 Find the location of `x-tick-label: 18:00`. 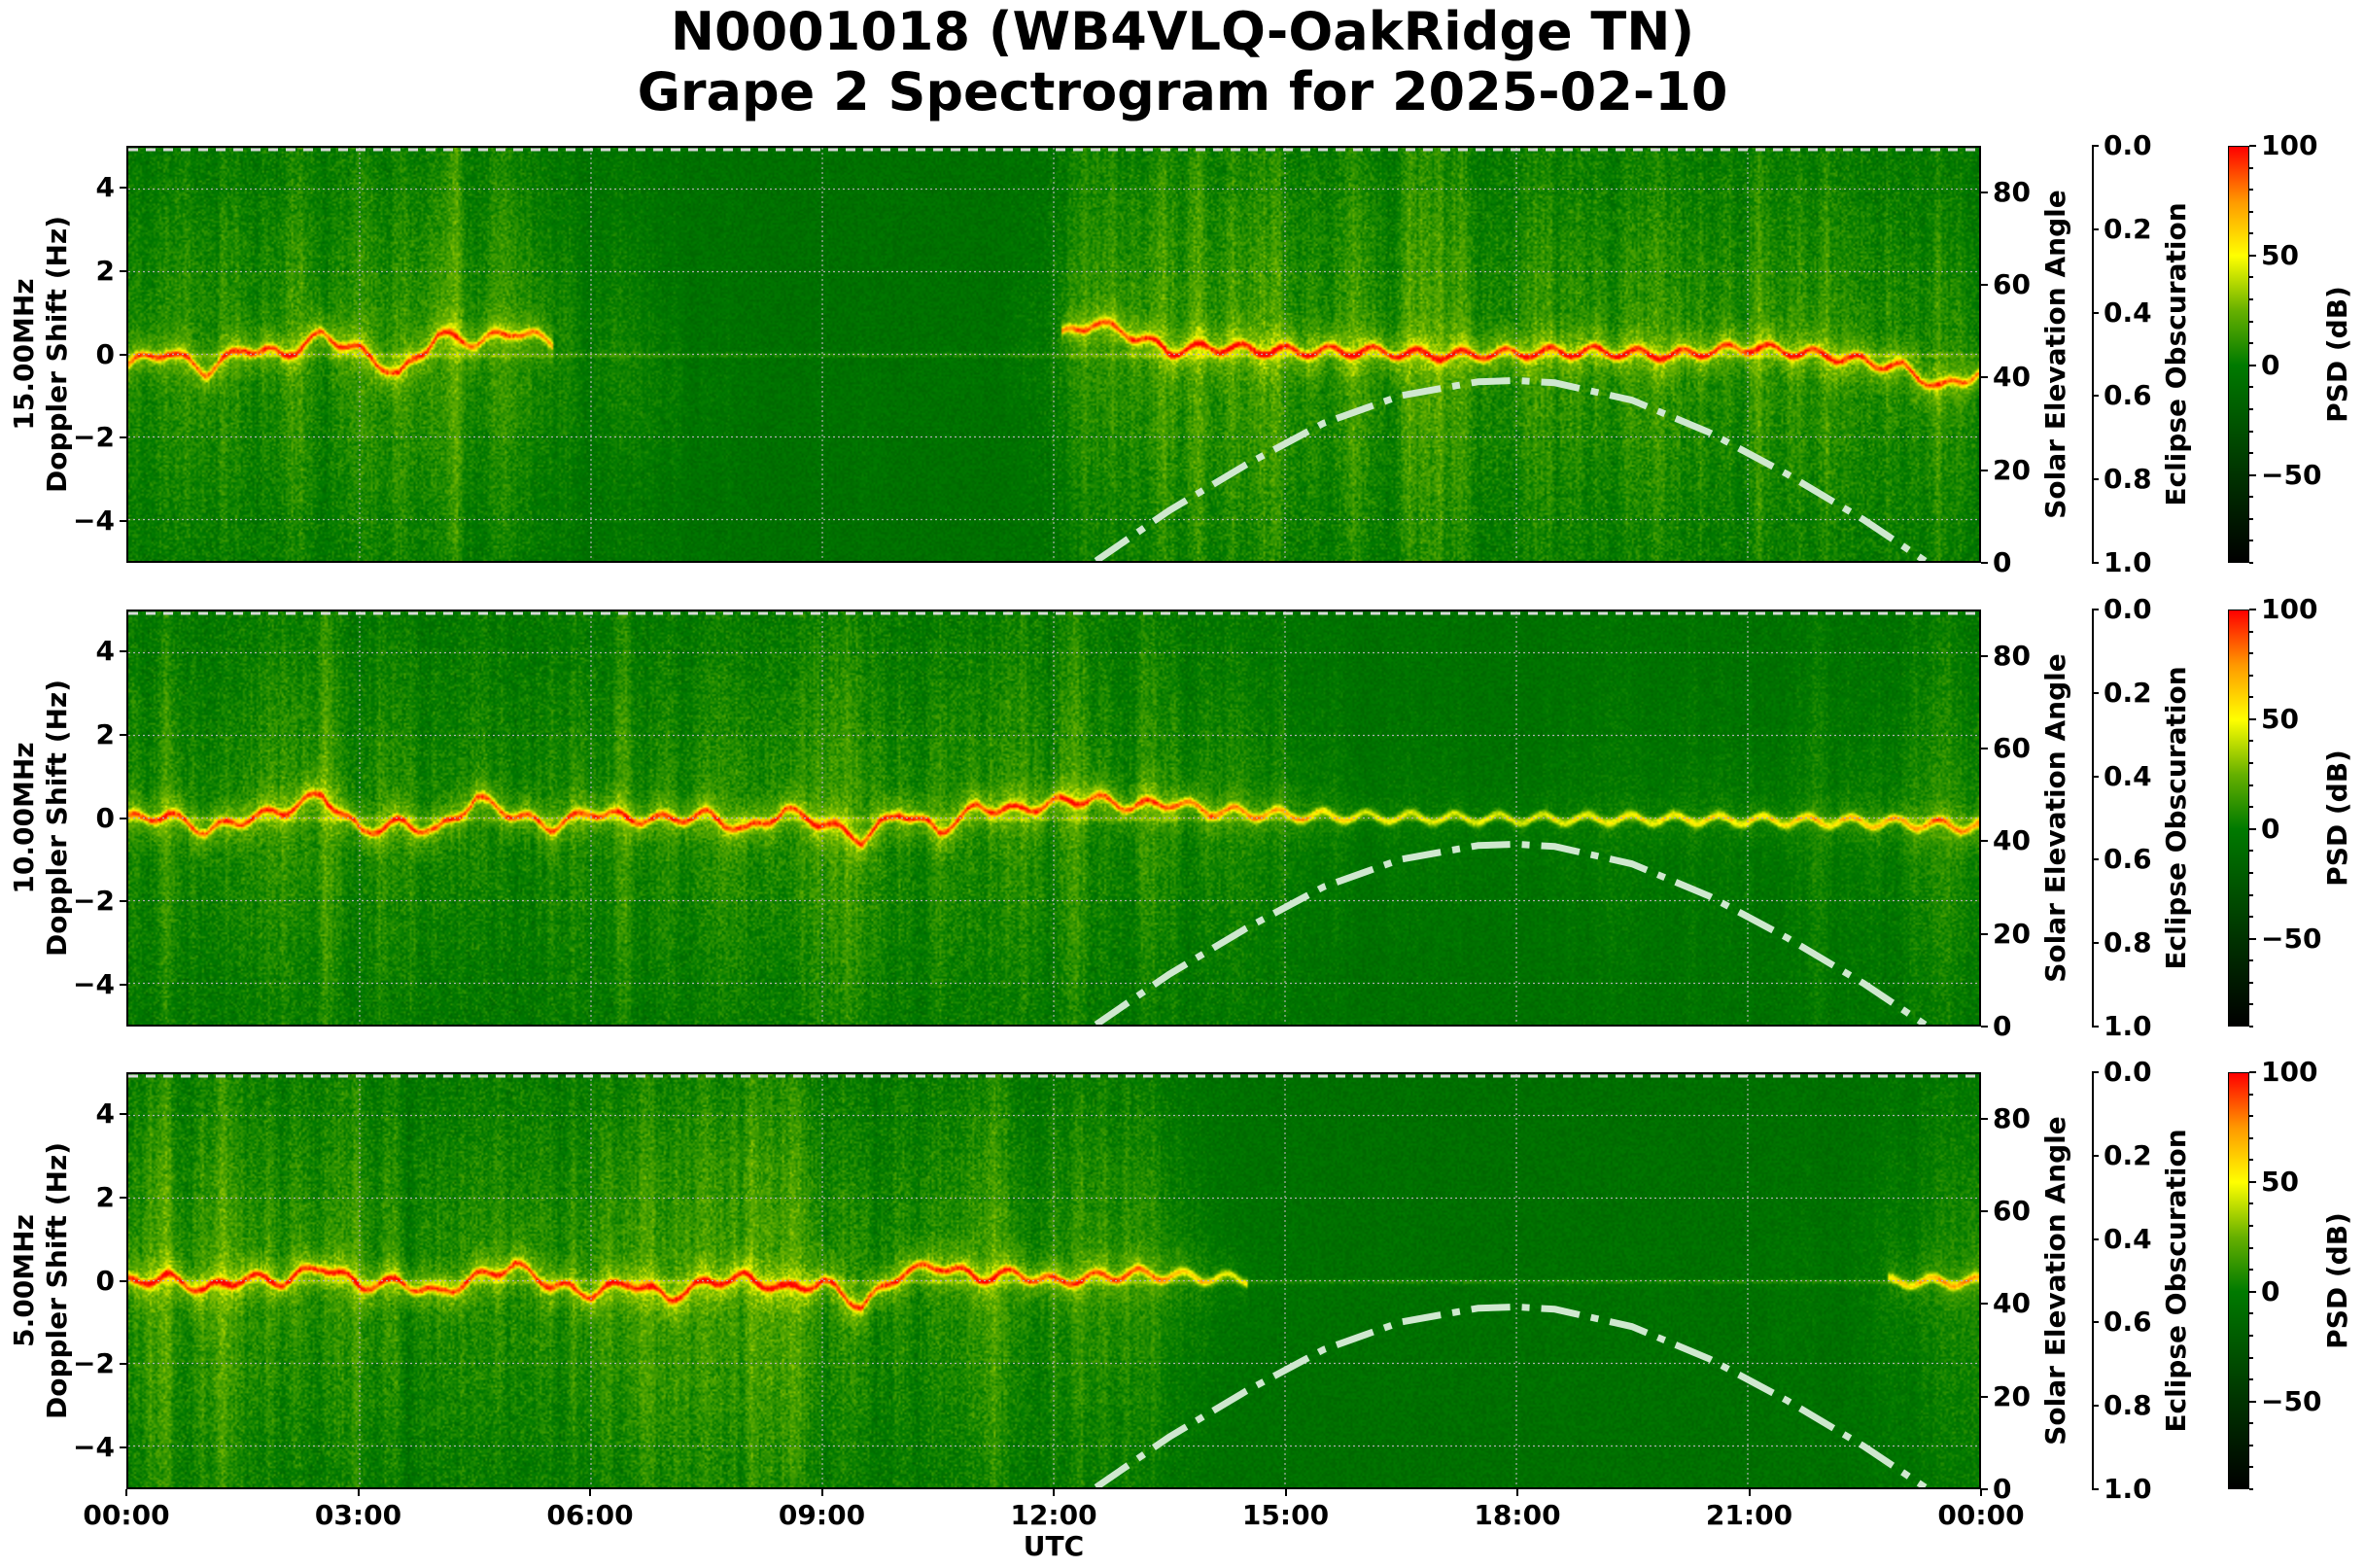

x-tick-label: 18:00 is located at coordinates (1517, 1515).